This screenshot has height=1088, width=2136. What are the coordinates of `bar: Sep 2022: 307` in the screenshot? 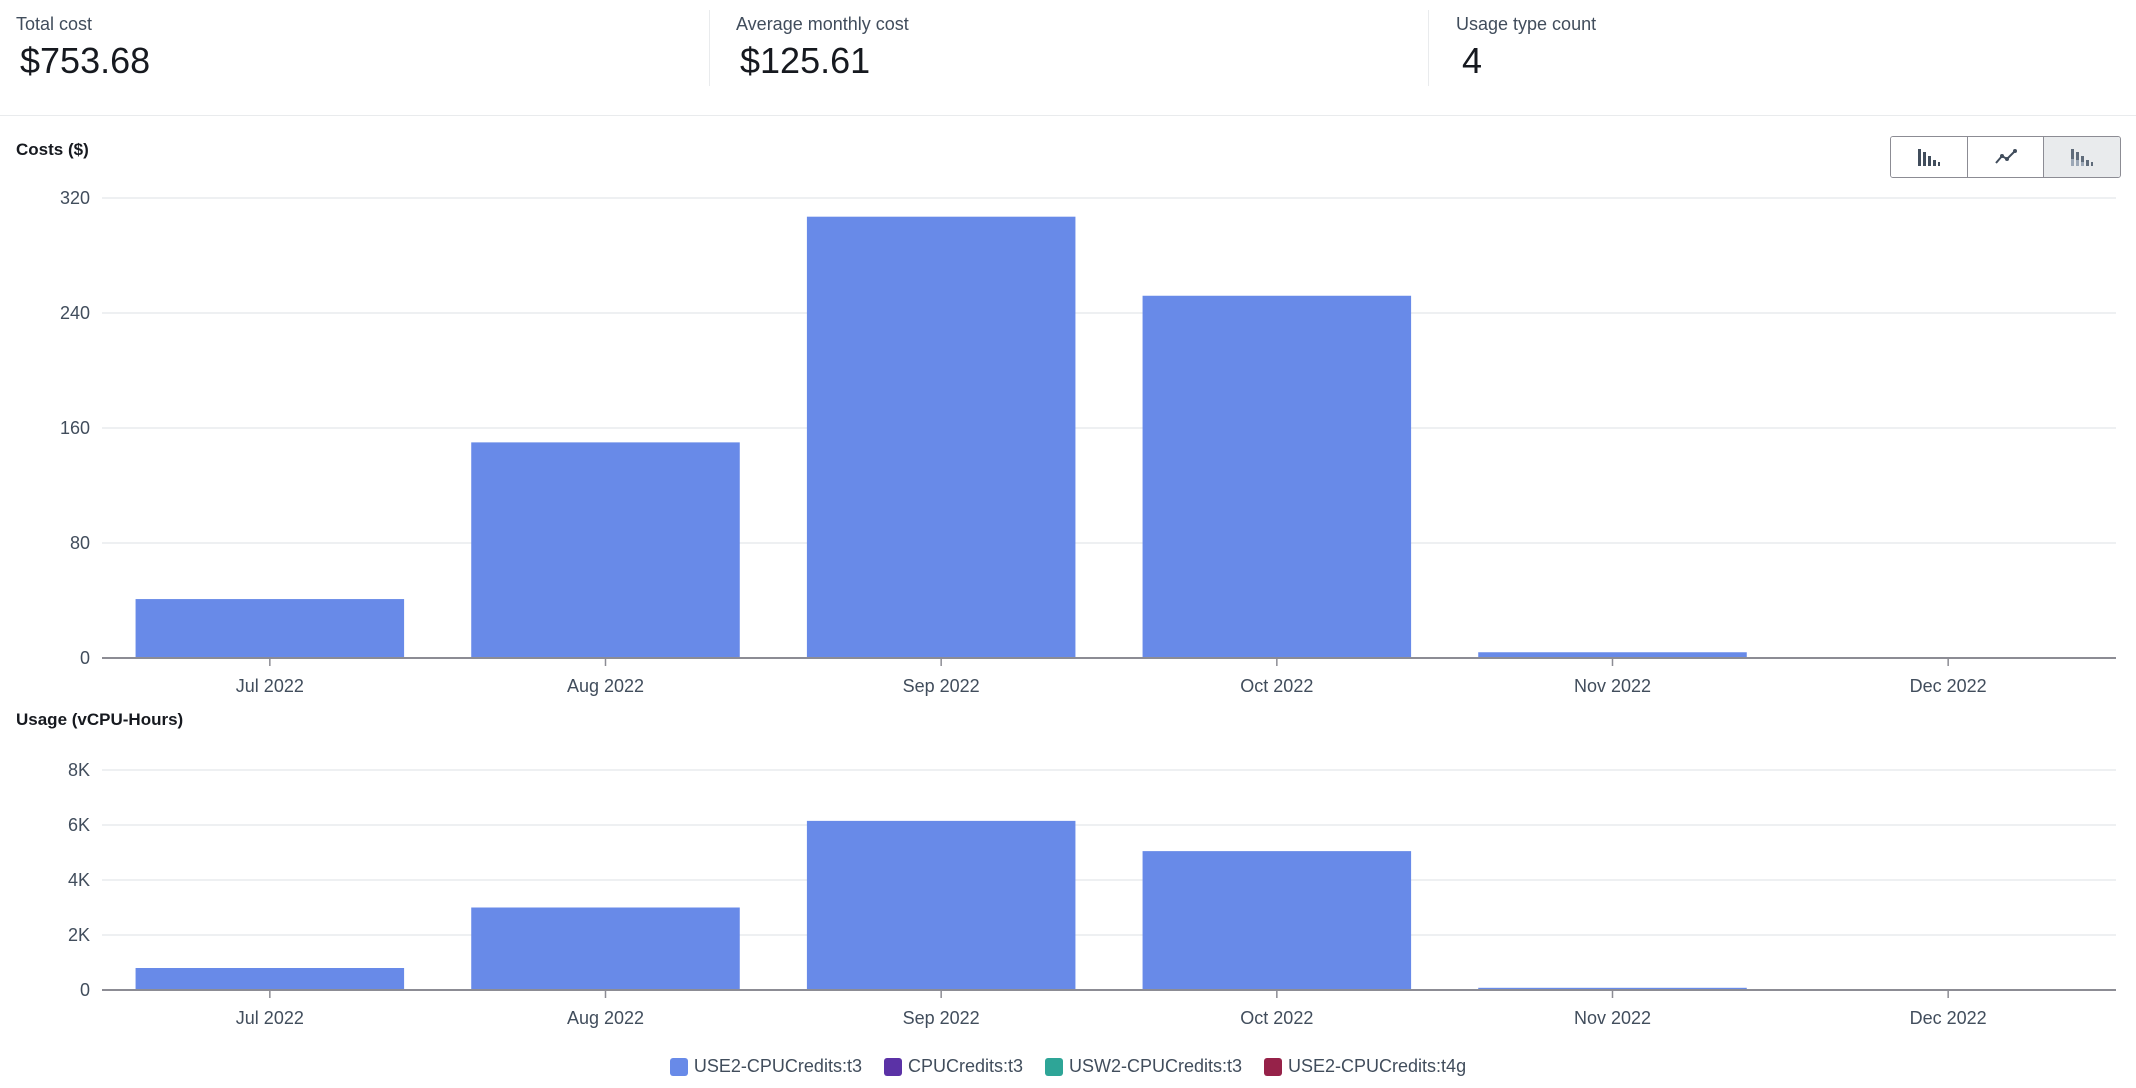 It's located at (941, 437).